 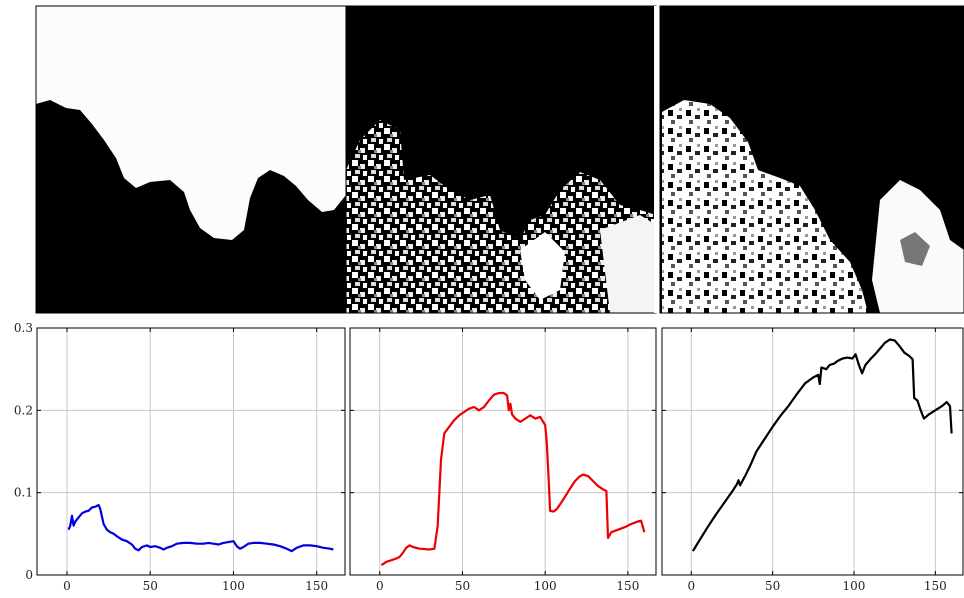 I want to click on y-tick-label: 0.1, so click(x=23, y=493).